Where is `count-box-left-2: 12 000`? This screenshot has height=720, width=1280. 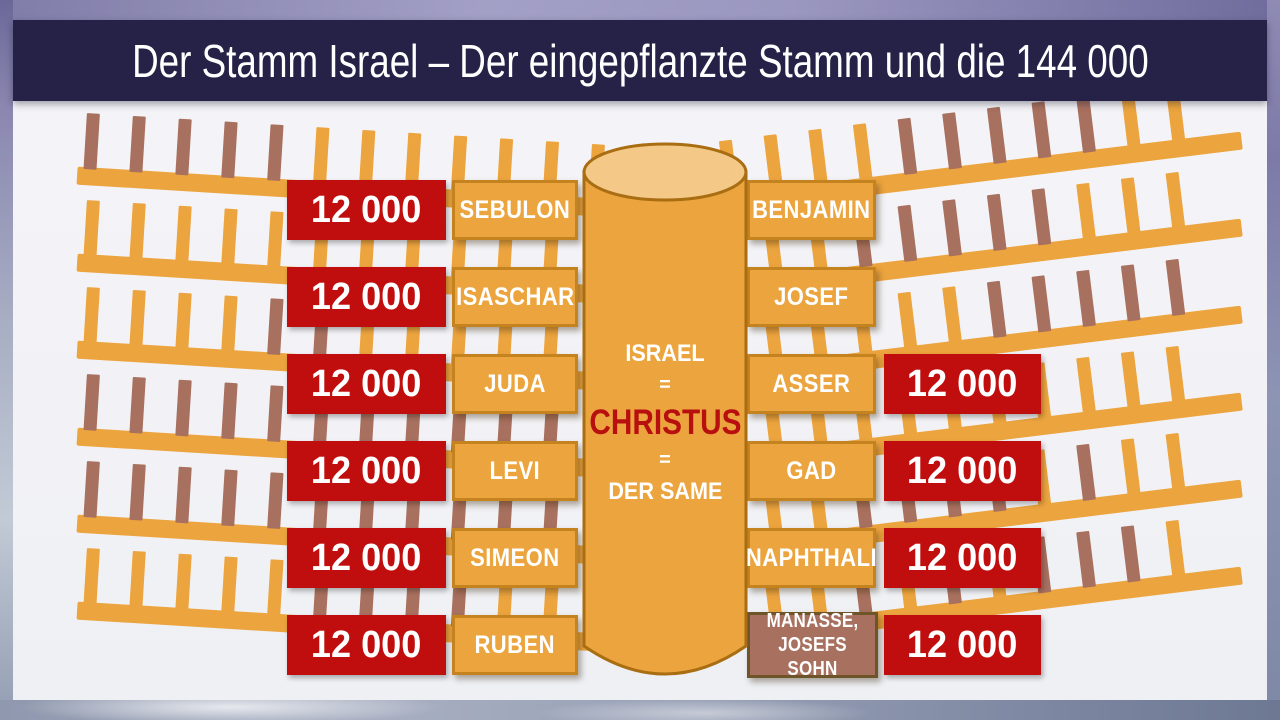 count-box-left-2: 12 000 is located at coordinates (366, 297).